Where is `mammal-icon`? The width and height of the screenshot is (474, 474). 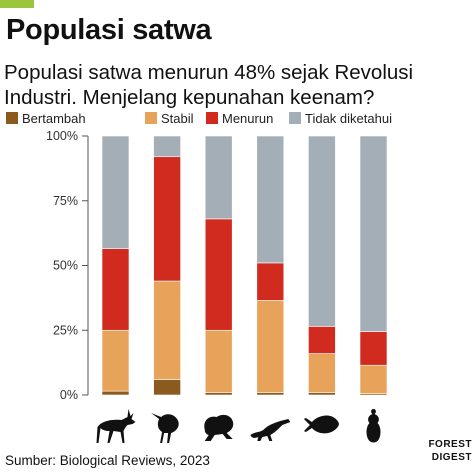
mammal-icon is located at coordinates (116, 426).